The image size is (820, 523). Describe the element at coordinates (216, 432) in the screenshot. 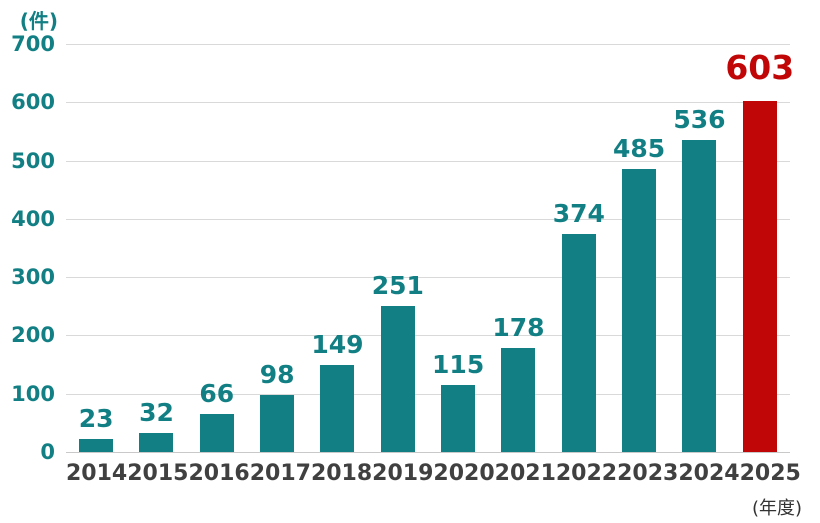

I see `bar-2016` at that location.